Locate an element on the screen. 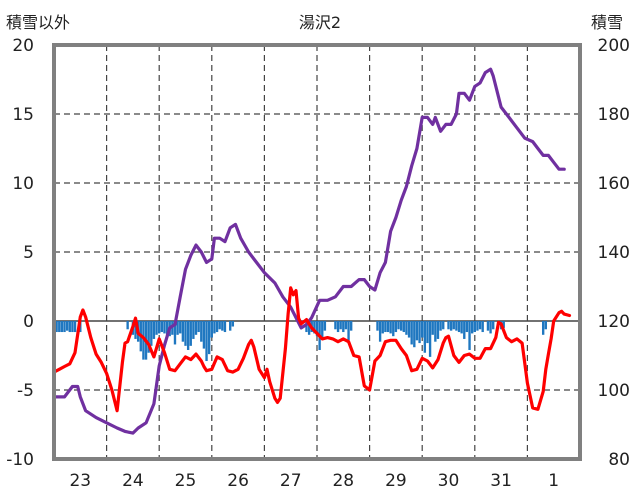  y-right-tick-label: 180 is located at coordinates (614, 115).